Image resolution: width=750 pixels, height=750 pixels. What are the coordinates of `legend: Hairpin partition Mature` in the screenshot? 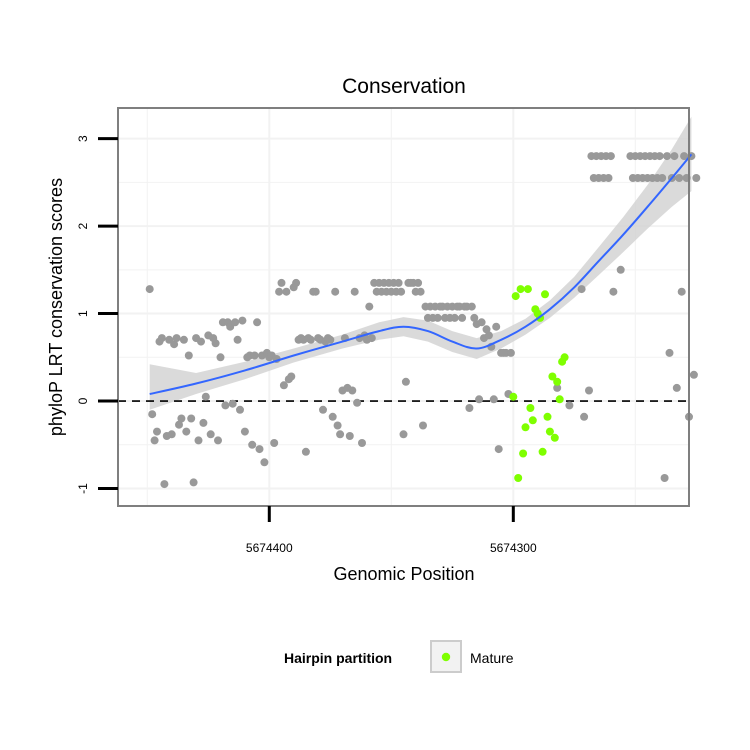 It's located at (399, 656).